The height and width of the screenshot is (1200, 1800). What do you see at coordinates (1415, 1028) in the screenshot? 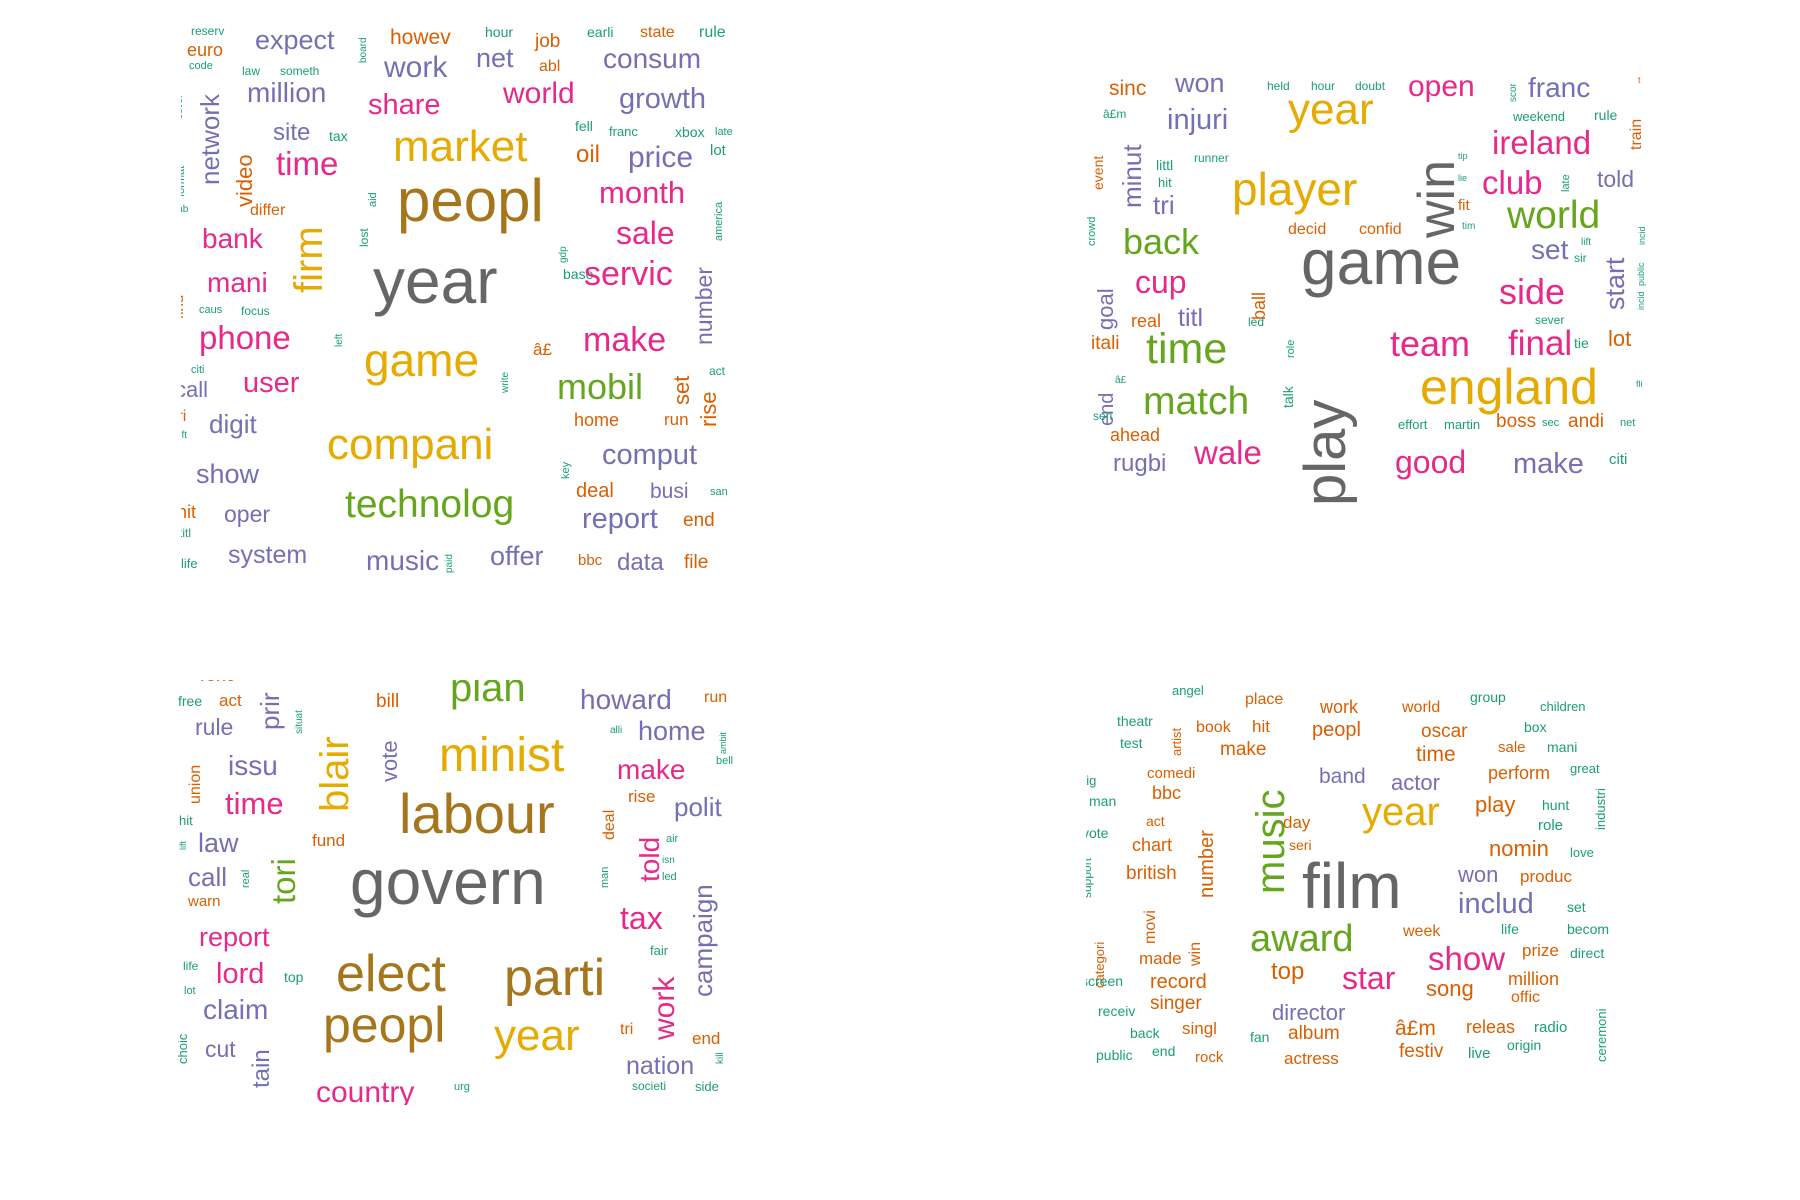
I see `cloud-word: â£m` at bounding box center [1415, 1028].